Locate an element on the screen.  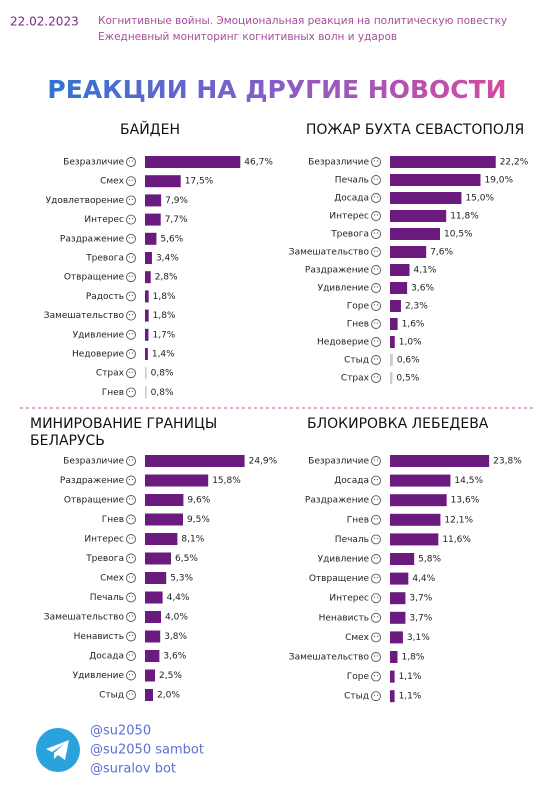
category-label: Удовлетворение is located at coordinates (85, 201).